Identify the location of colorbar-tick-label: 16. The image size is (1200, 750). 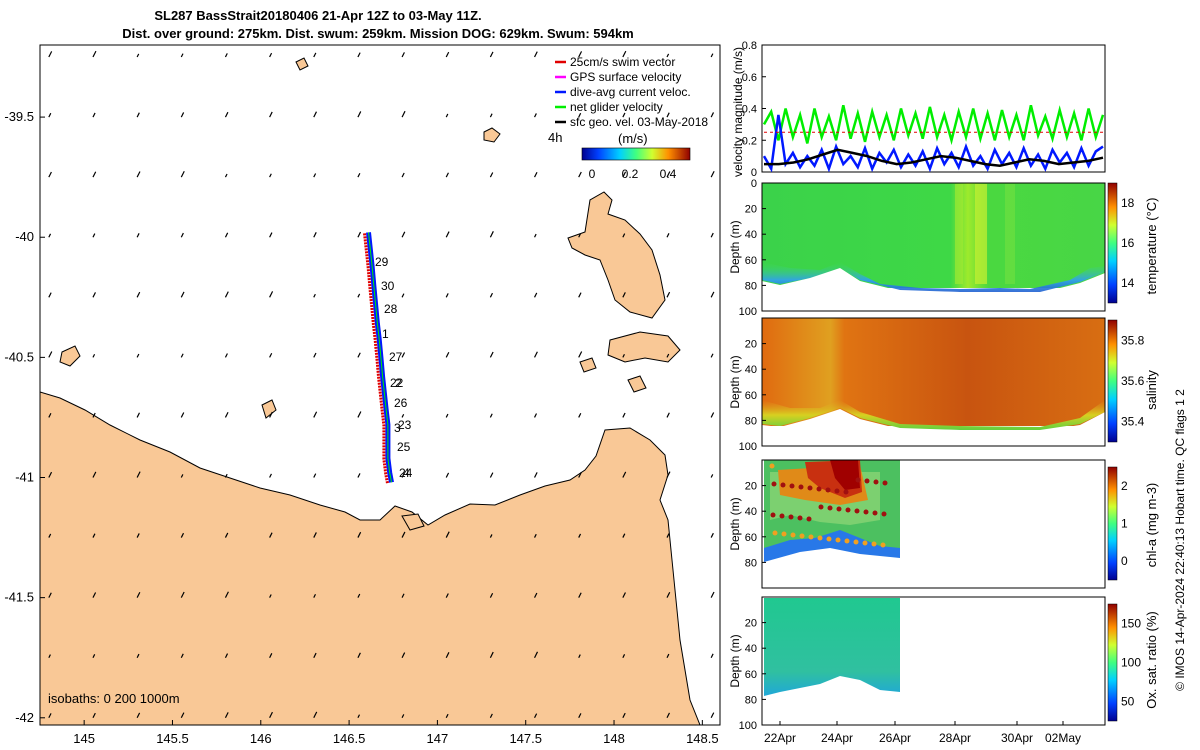
(1128, 243).